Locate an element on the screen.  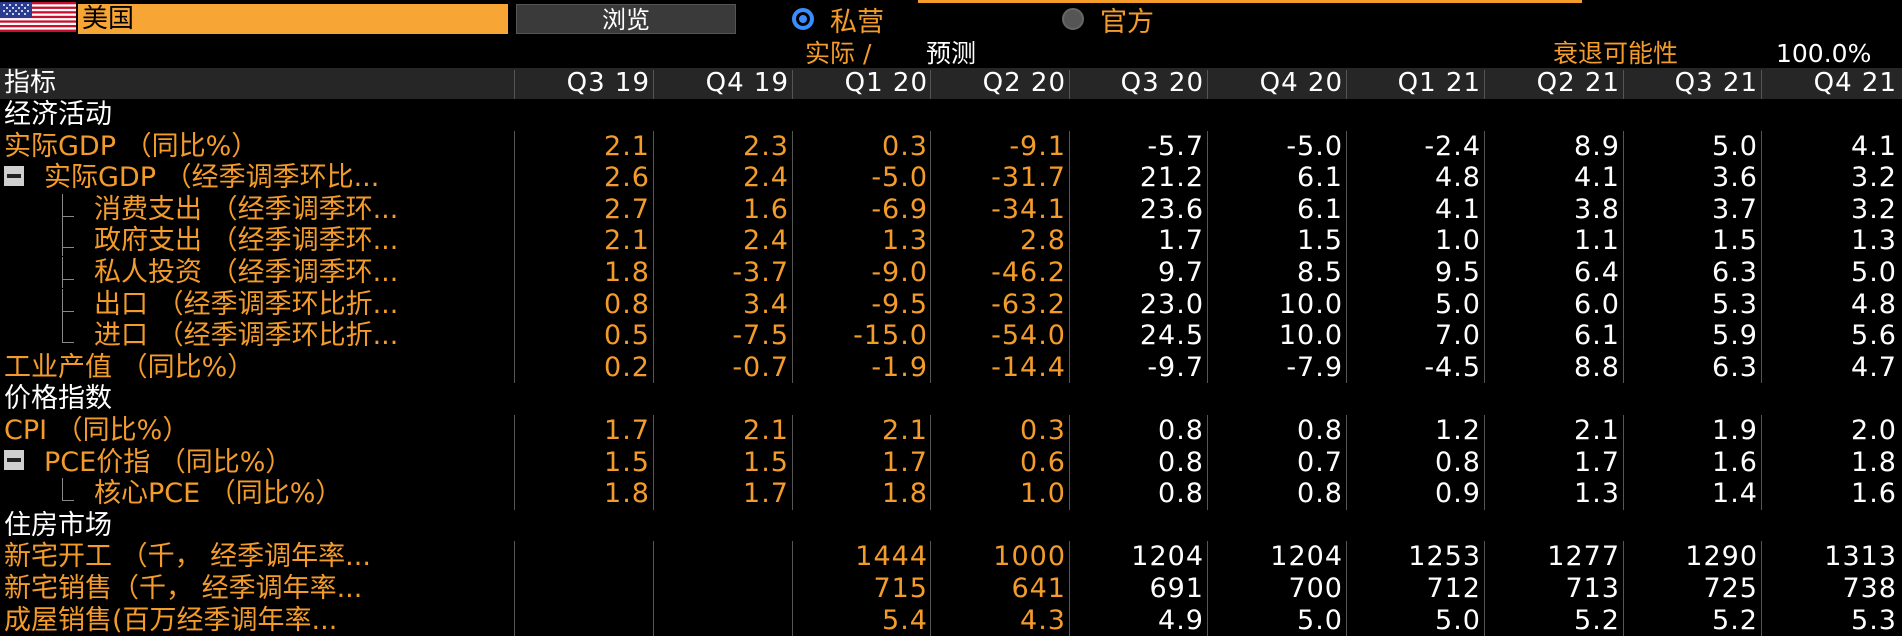
column-header: Q3 21 is located at coordinates (1716, 83).